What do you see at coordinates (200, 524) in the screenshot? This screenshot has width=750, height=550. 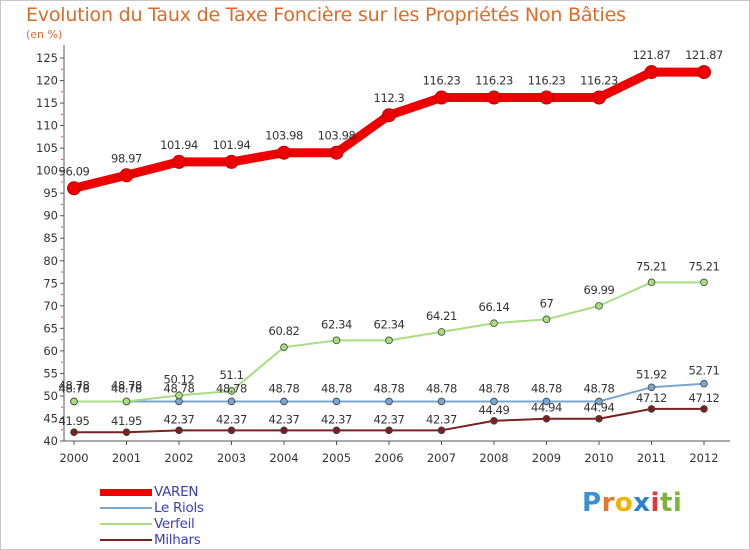 I see `legend-item: Verfeil` at bounding box center [200, 524].